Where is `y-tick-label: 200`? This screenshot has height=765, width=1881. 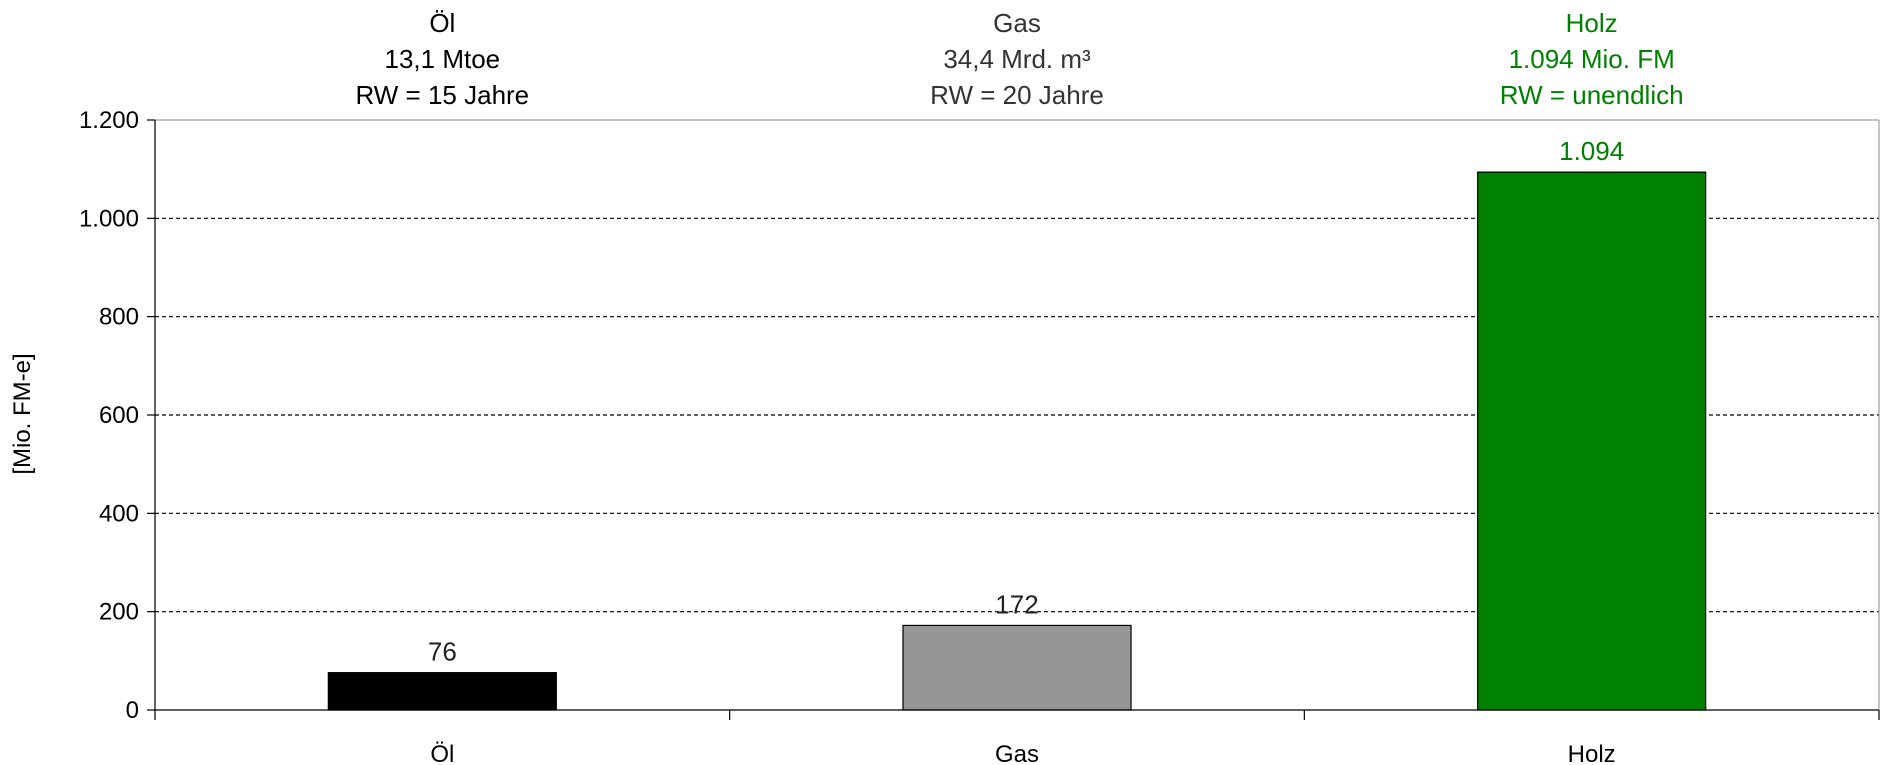 y-tick-label: 200 is located at coordinates (119, 612).